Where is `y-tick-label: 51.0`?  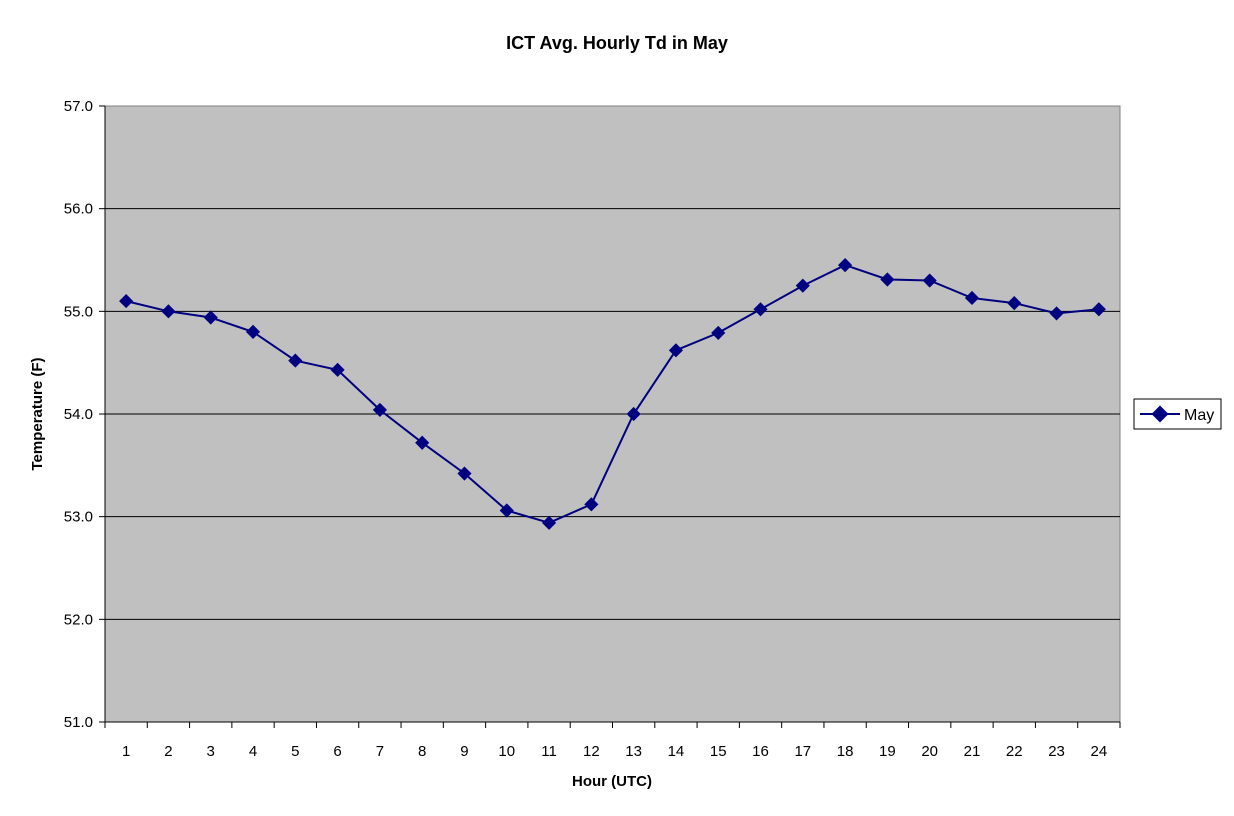 y-tick-label: 51.0 is located at coordinates (78, 722).